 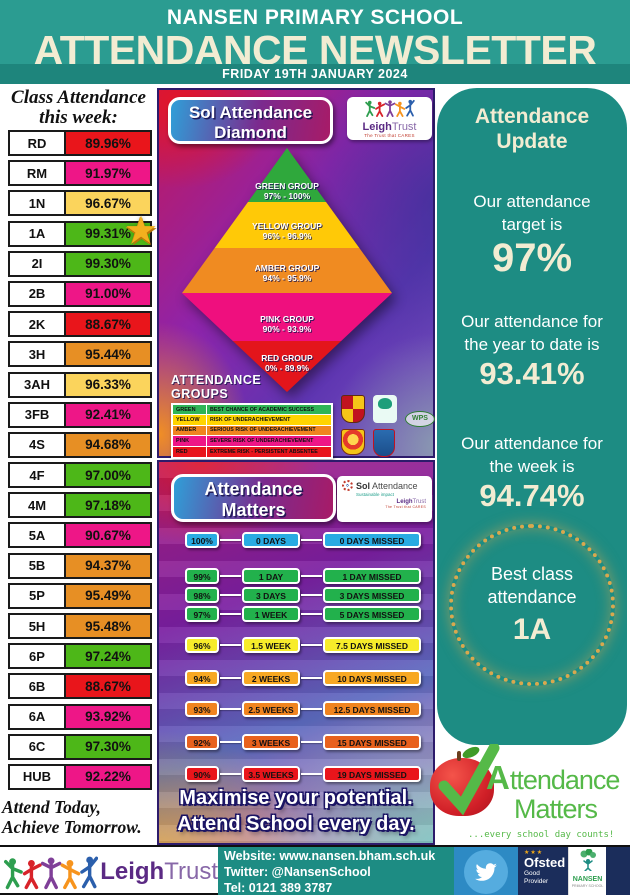 What do you see at coordinates (202, 540) in the screenshot?
I see `percentage-box: 100%` at bounding box center [202, 540].